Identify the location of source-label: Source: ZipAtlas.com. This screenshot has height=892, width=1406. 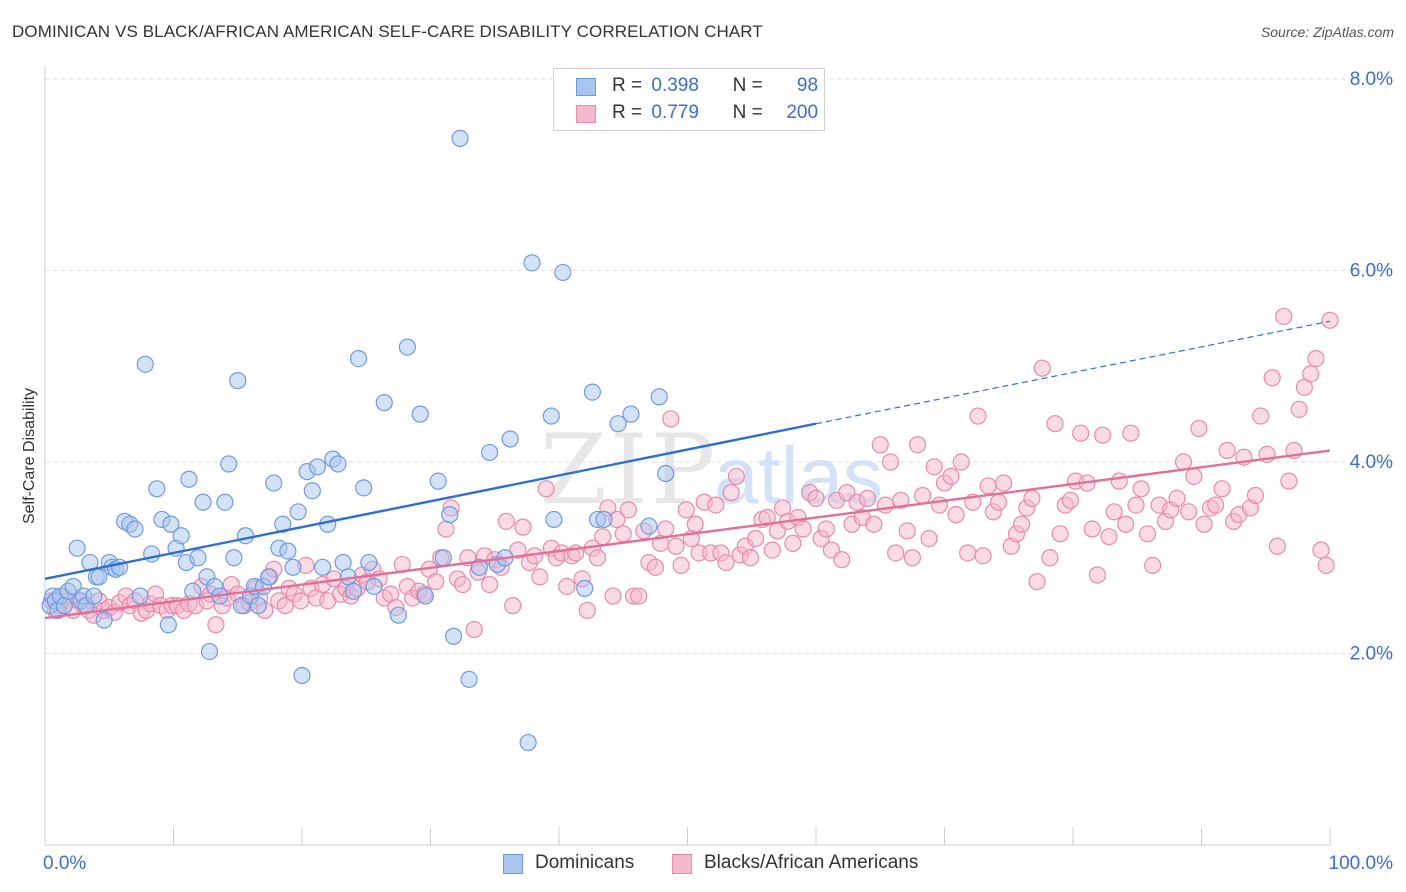
(1327, 32).